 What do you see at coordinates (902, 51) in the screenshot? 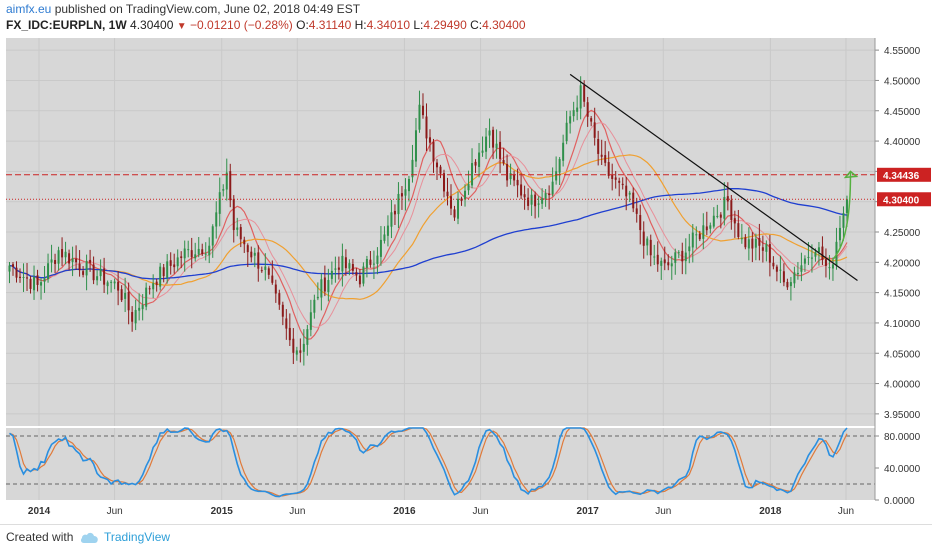
I see `price-tick-label: 4.55000` at bounding box center [902, 51].